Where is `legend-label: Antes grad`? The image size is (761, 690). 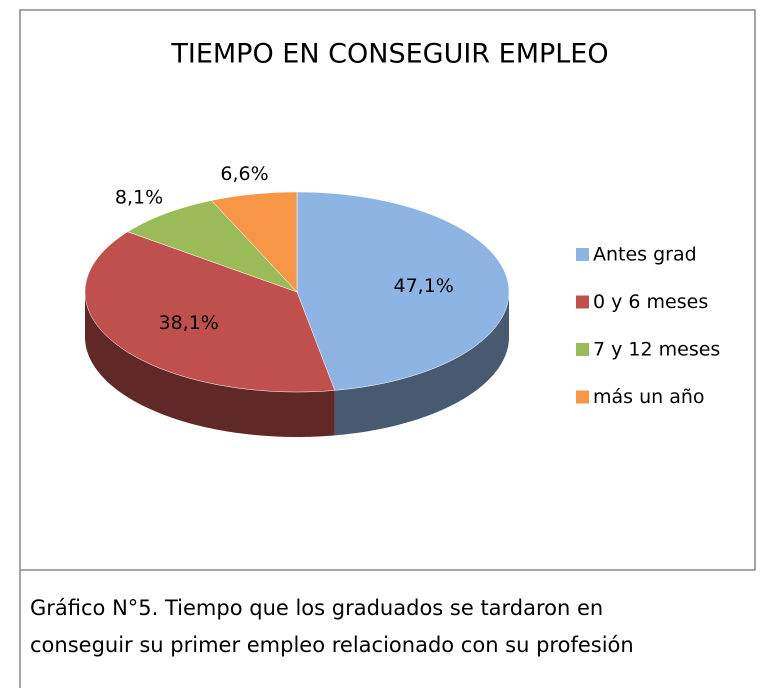
legend-label: Antes grad is located at coordinates (645, 255).